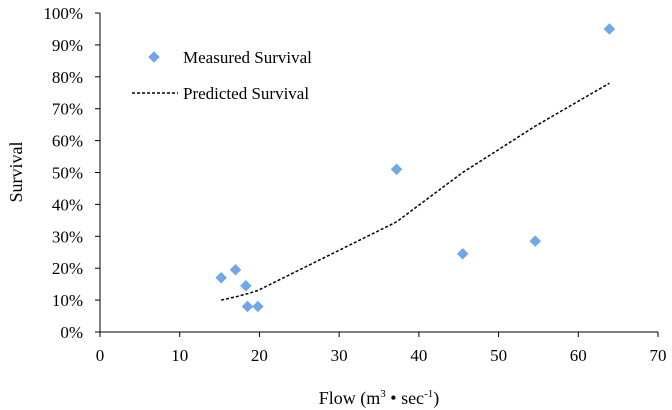 This screenshot has height=410, width=672. Describe the element at coordinates (67, 77) in the screenshot. I see `y-tick-label: 80%` at that location.